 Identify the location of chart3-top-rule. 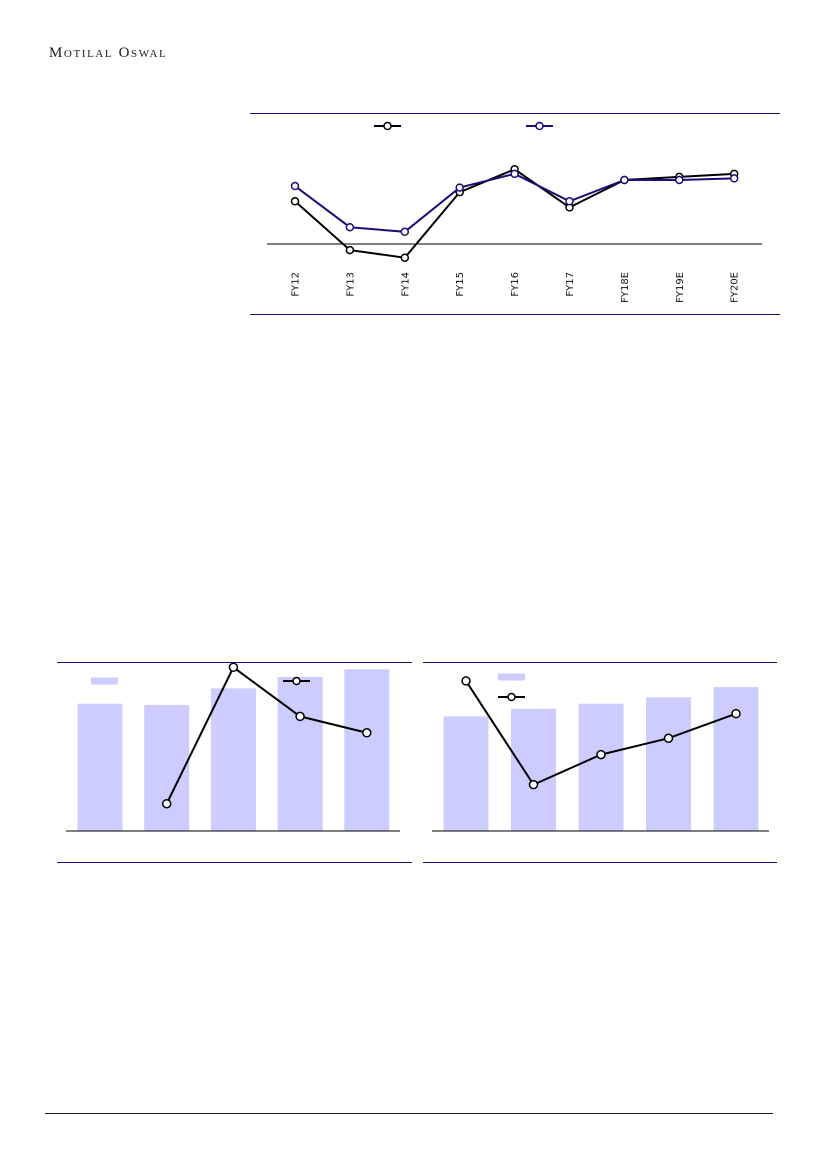
(600, 662).